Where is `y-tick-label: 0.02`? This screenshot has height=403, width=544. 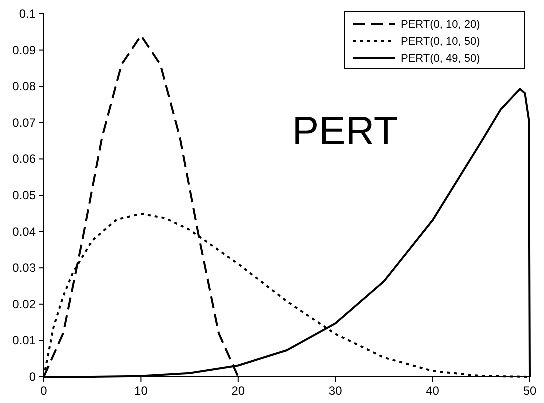 y-tick-label: 0.02 is located at coordinates (24, 304).